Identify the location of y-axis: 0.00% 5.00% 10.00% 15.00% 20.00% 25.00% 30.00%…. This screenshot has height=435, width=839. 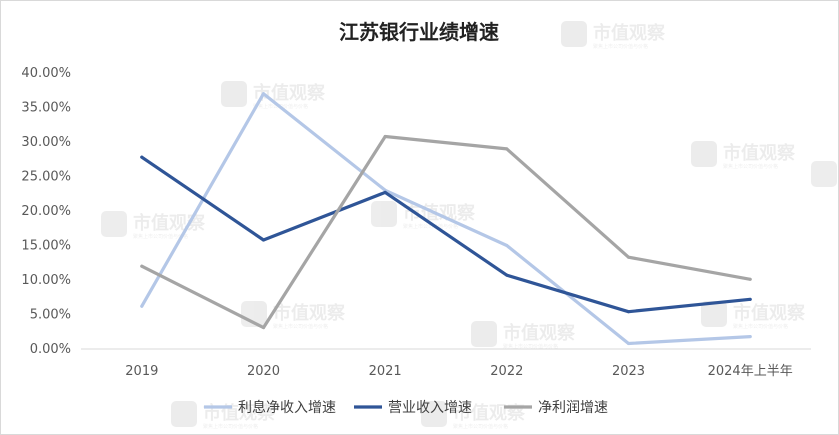
(46, 211).